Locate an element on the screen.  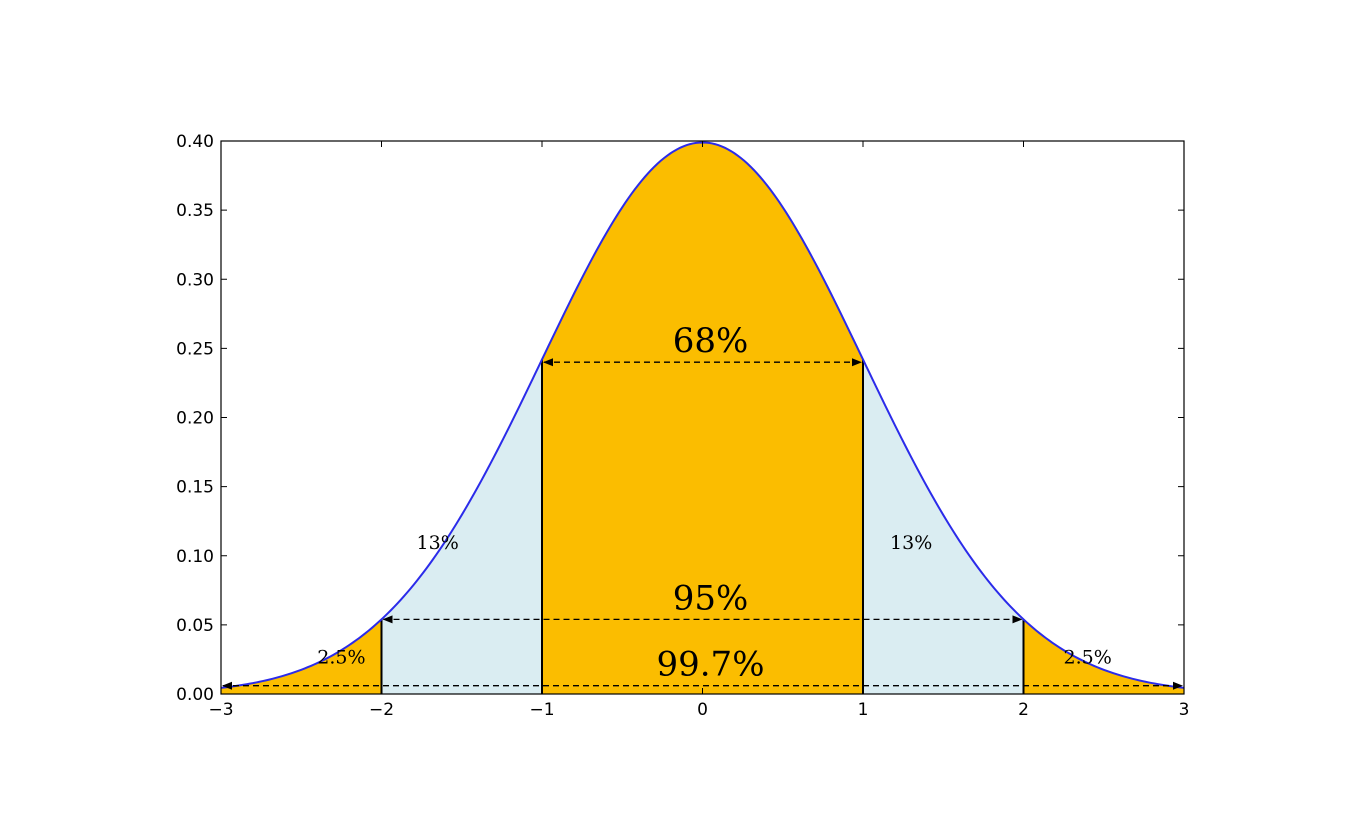
x-tick-label-5: 2 is located at coordinates (1023, 710).